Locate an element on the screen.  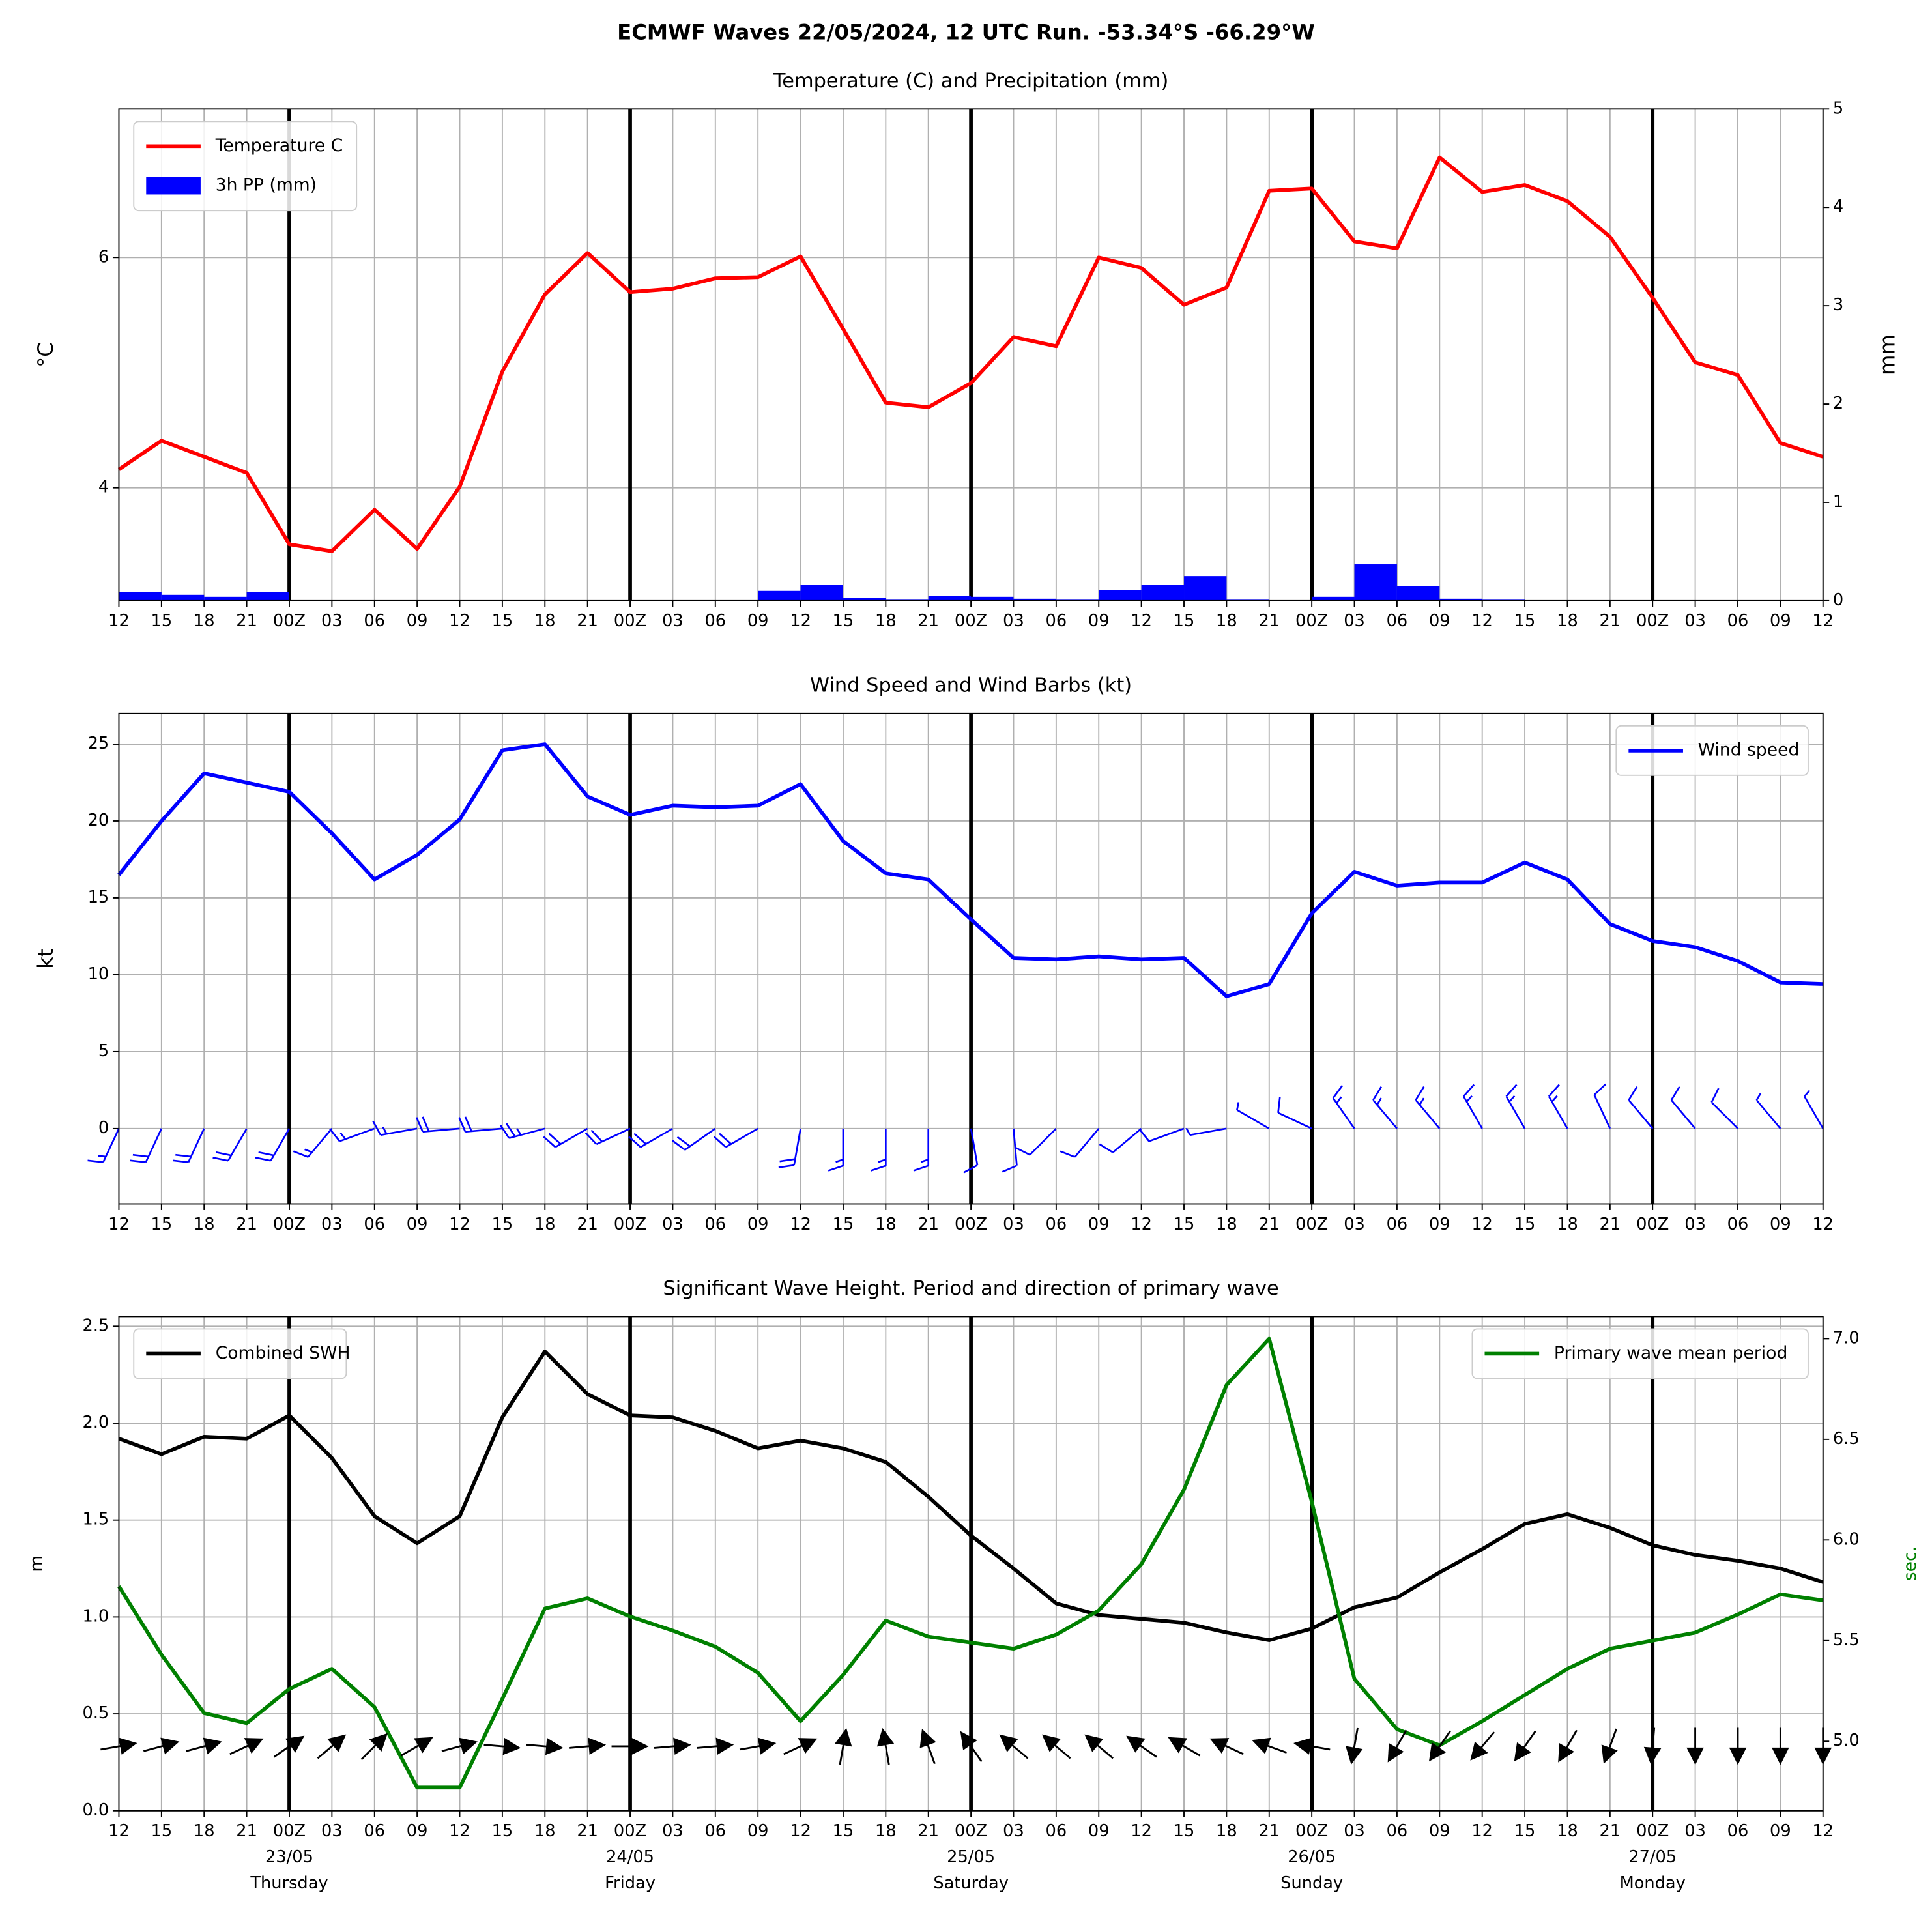
day-name: Monday is located at coordinates (1653, 1883).